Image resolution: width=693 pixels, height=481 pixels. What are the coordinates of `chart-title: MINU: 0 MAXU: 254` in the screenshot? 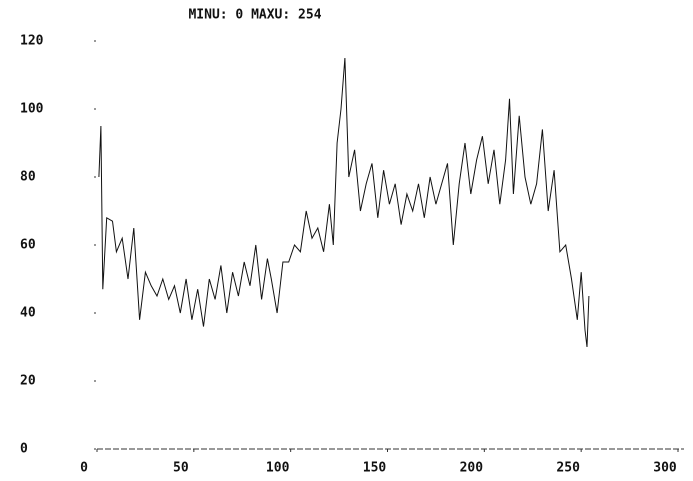 It's located at (254, 15).